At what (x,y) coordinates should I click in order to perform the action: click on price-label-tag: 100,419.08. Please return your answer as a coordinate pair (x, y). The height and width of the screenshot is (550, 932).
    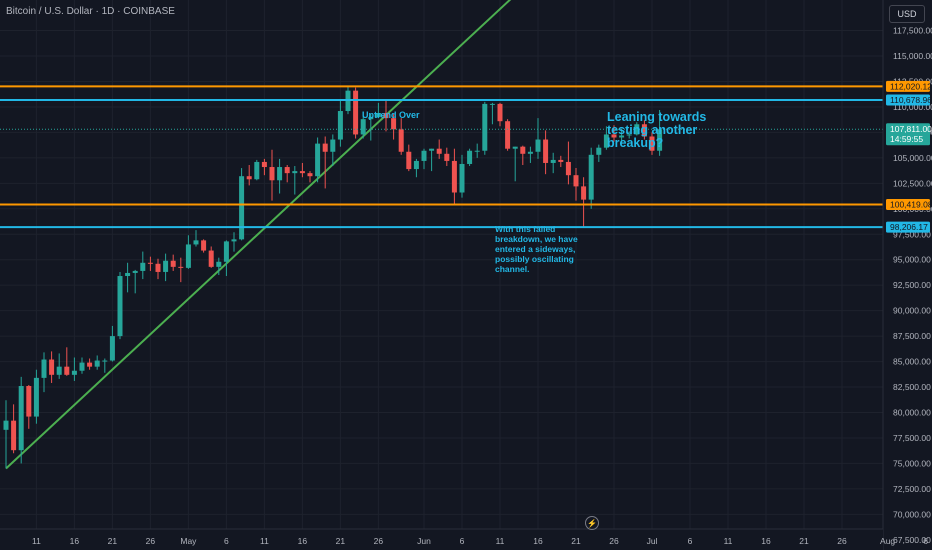
    Looking at the image, I should click on (909, 205).